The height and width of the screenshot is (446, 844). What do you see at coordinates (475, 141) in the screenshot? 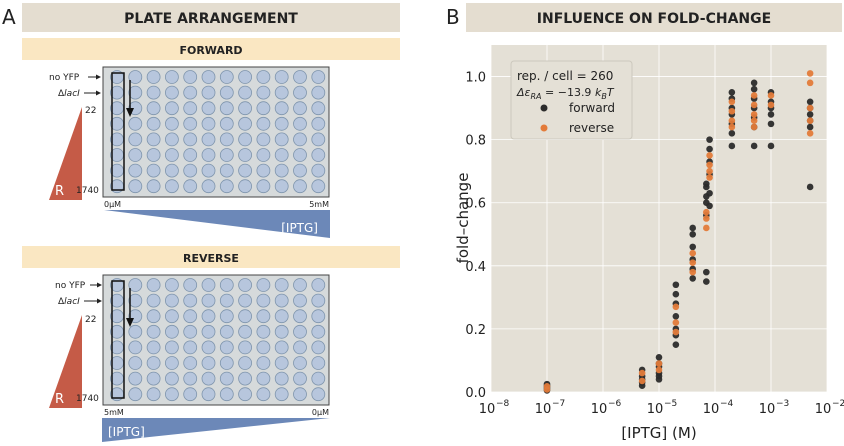
I see `y-tick-label: 0.8` at bounding box center [475, 141].